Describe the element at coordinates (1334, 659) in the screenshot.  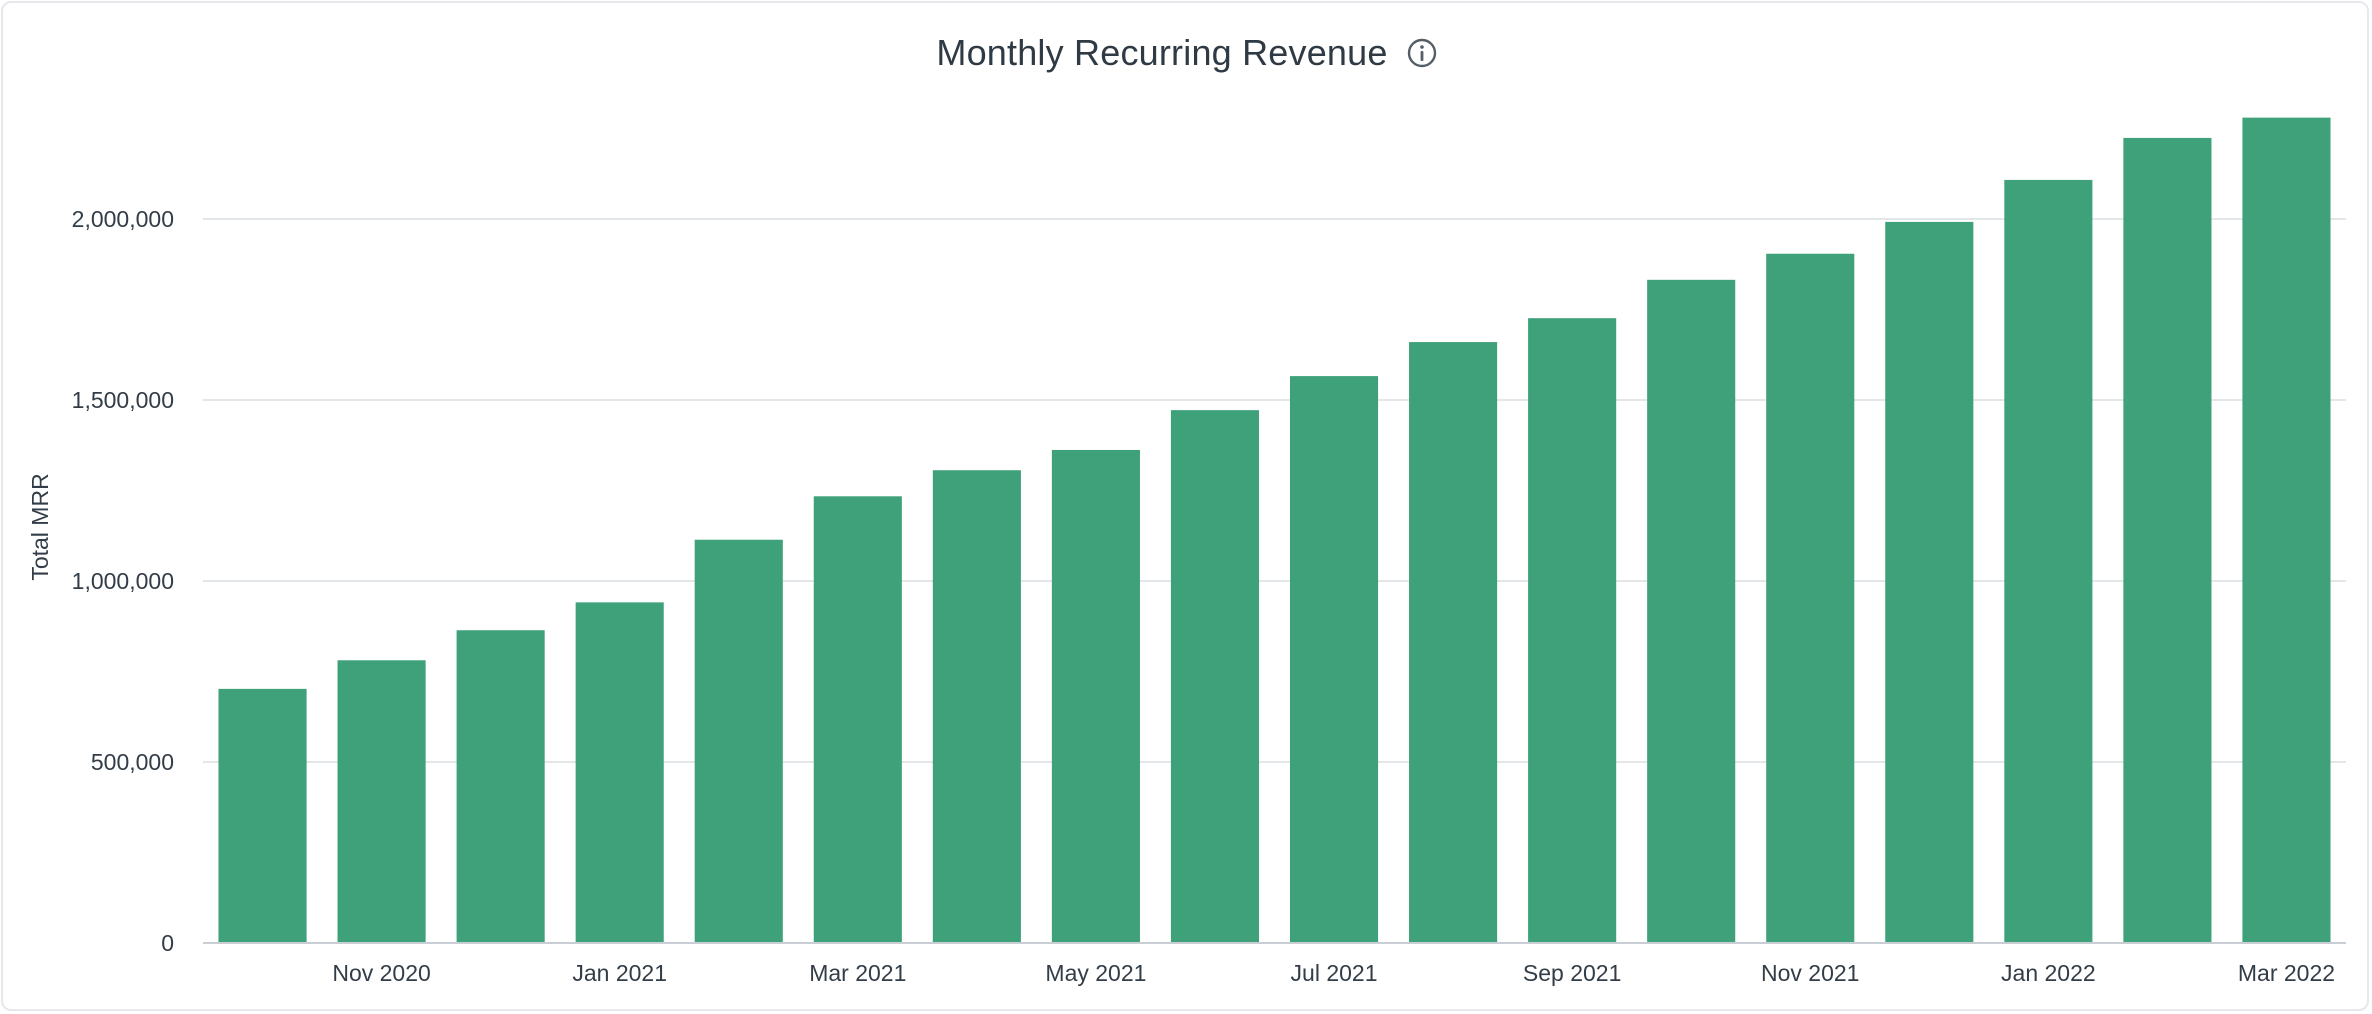
I see `bar-jul-2021` at that location.